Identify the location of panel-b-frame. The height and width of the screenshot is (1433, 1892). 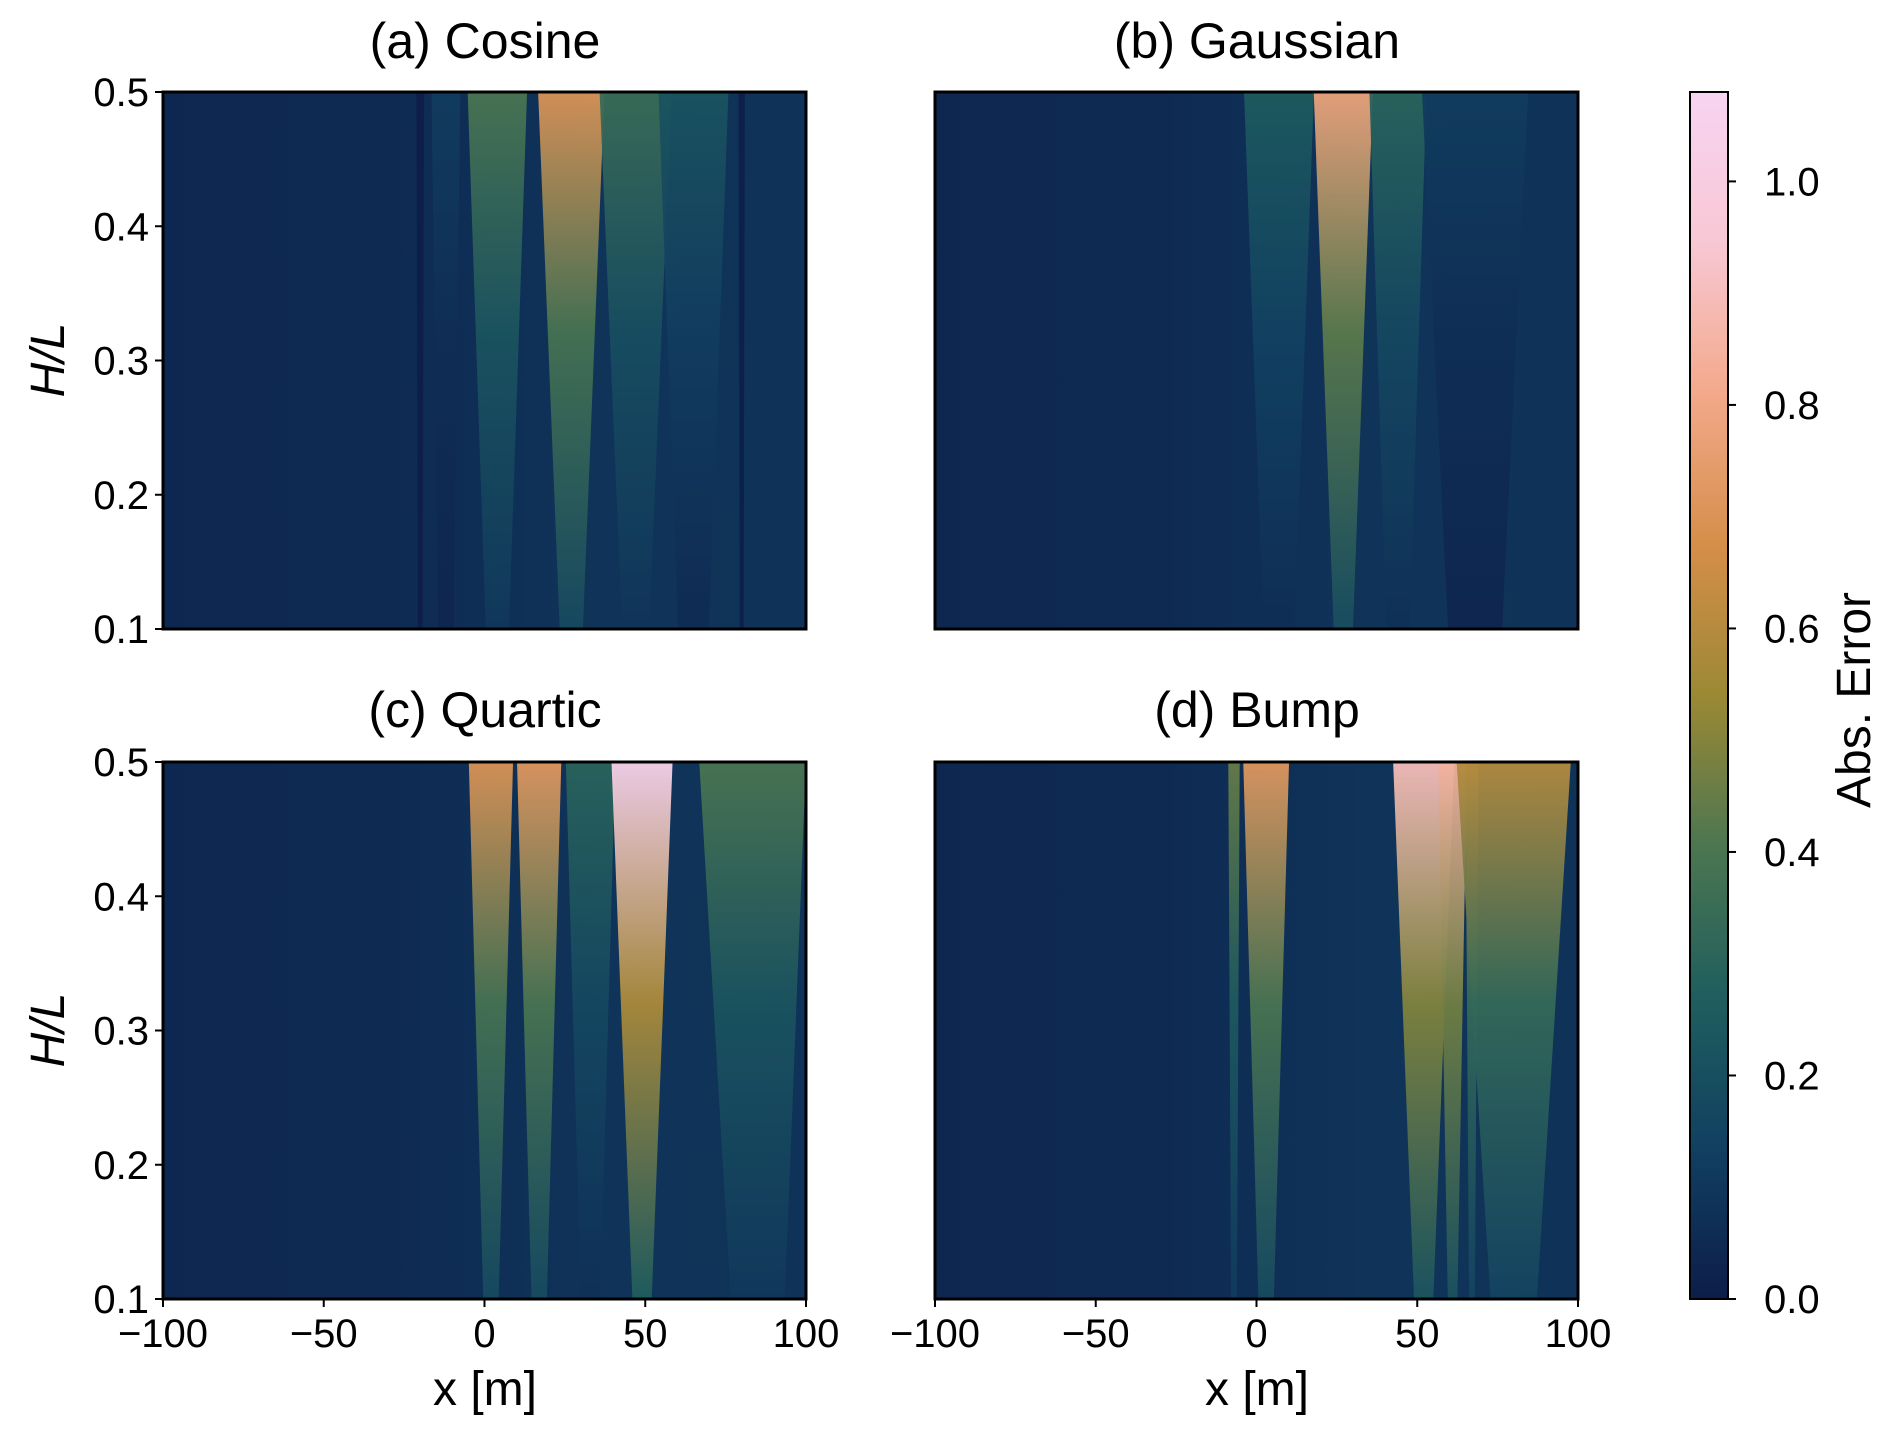
(1256, 360).